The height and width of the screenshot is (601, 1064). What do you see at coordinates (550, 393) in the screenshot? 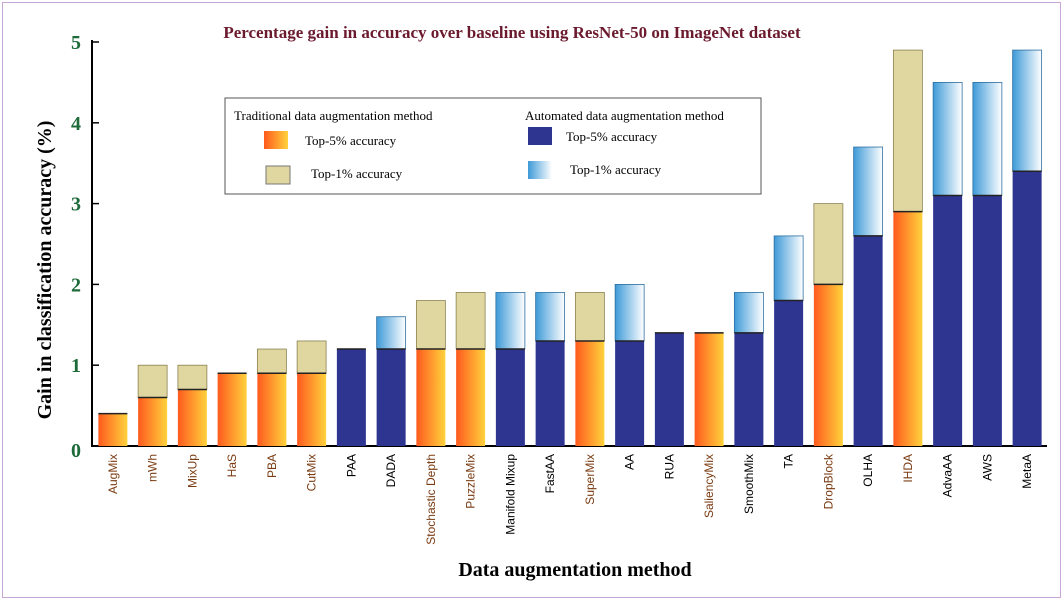
I see `bar-top5-fastaa` at bounding box center [550, 393].